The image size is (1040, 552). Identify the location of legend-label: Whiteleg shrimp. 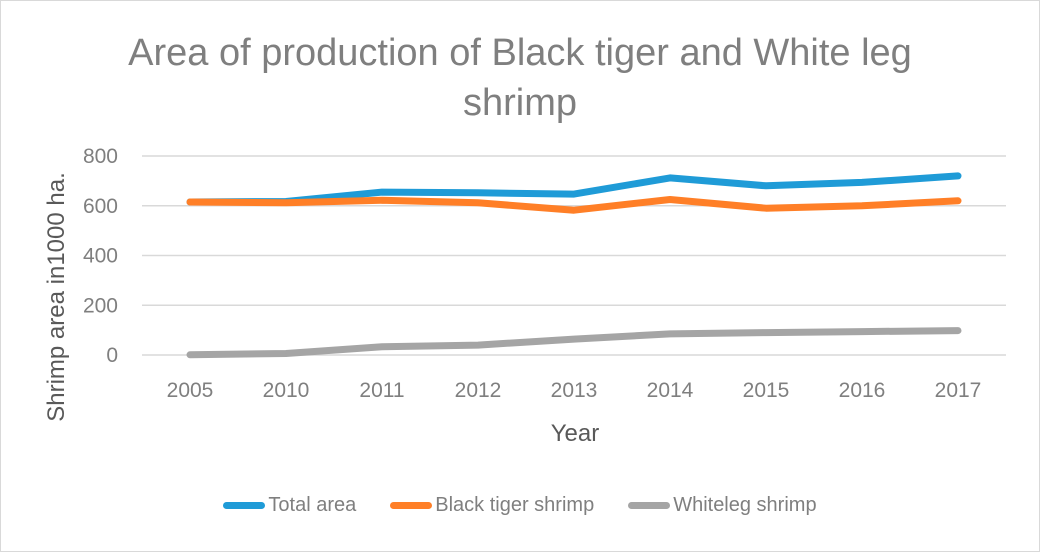
(745, 505).